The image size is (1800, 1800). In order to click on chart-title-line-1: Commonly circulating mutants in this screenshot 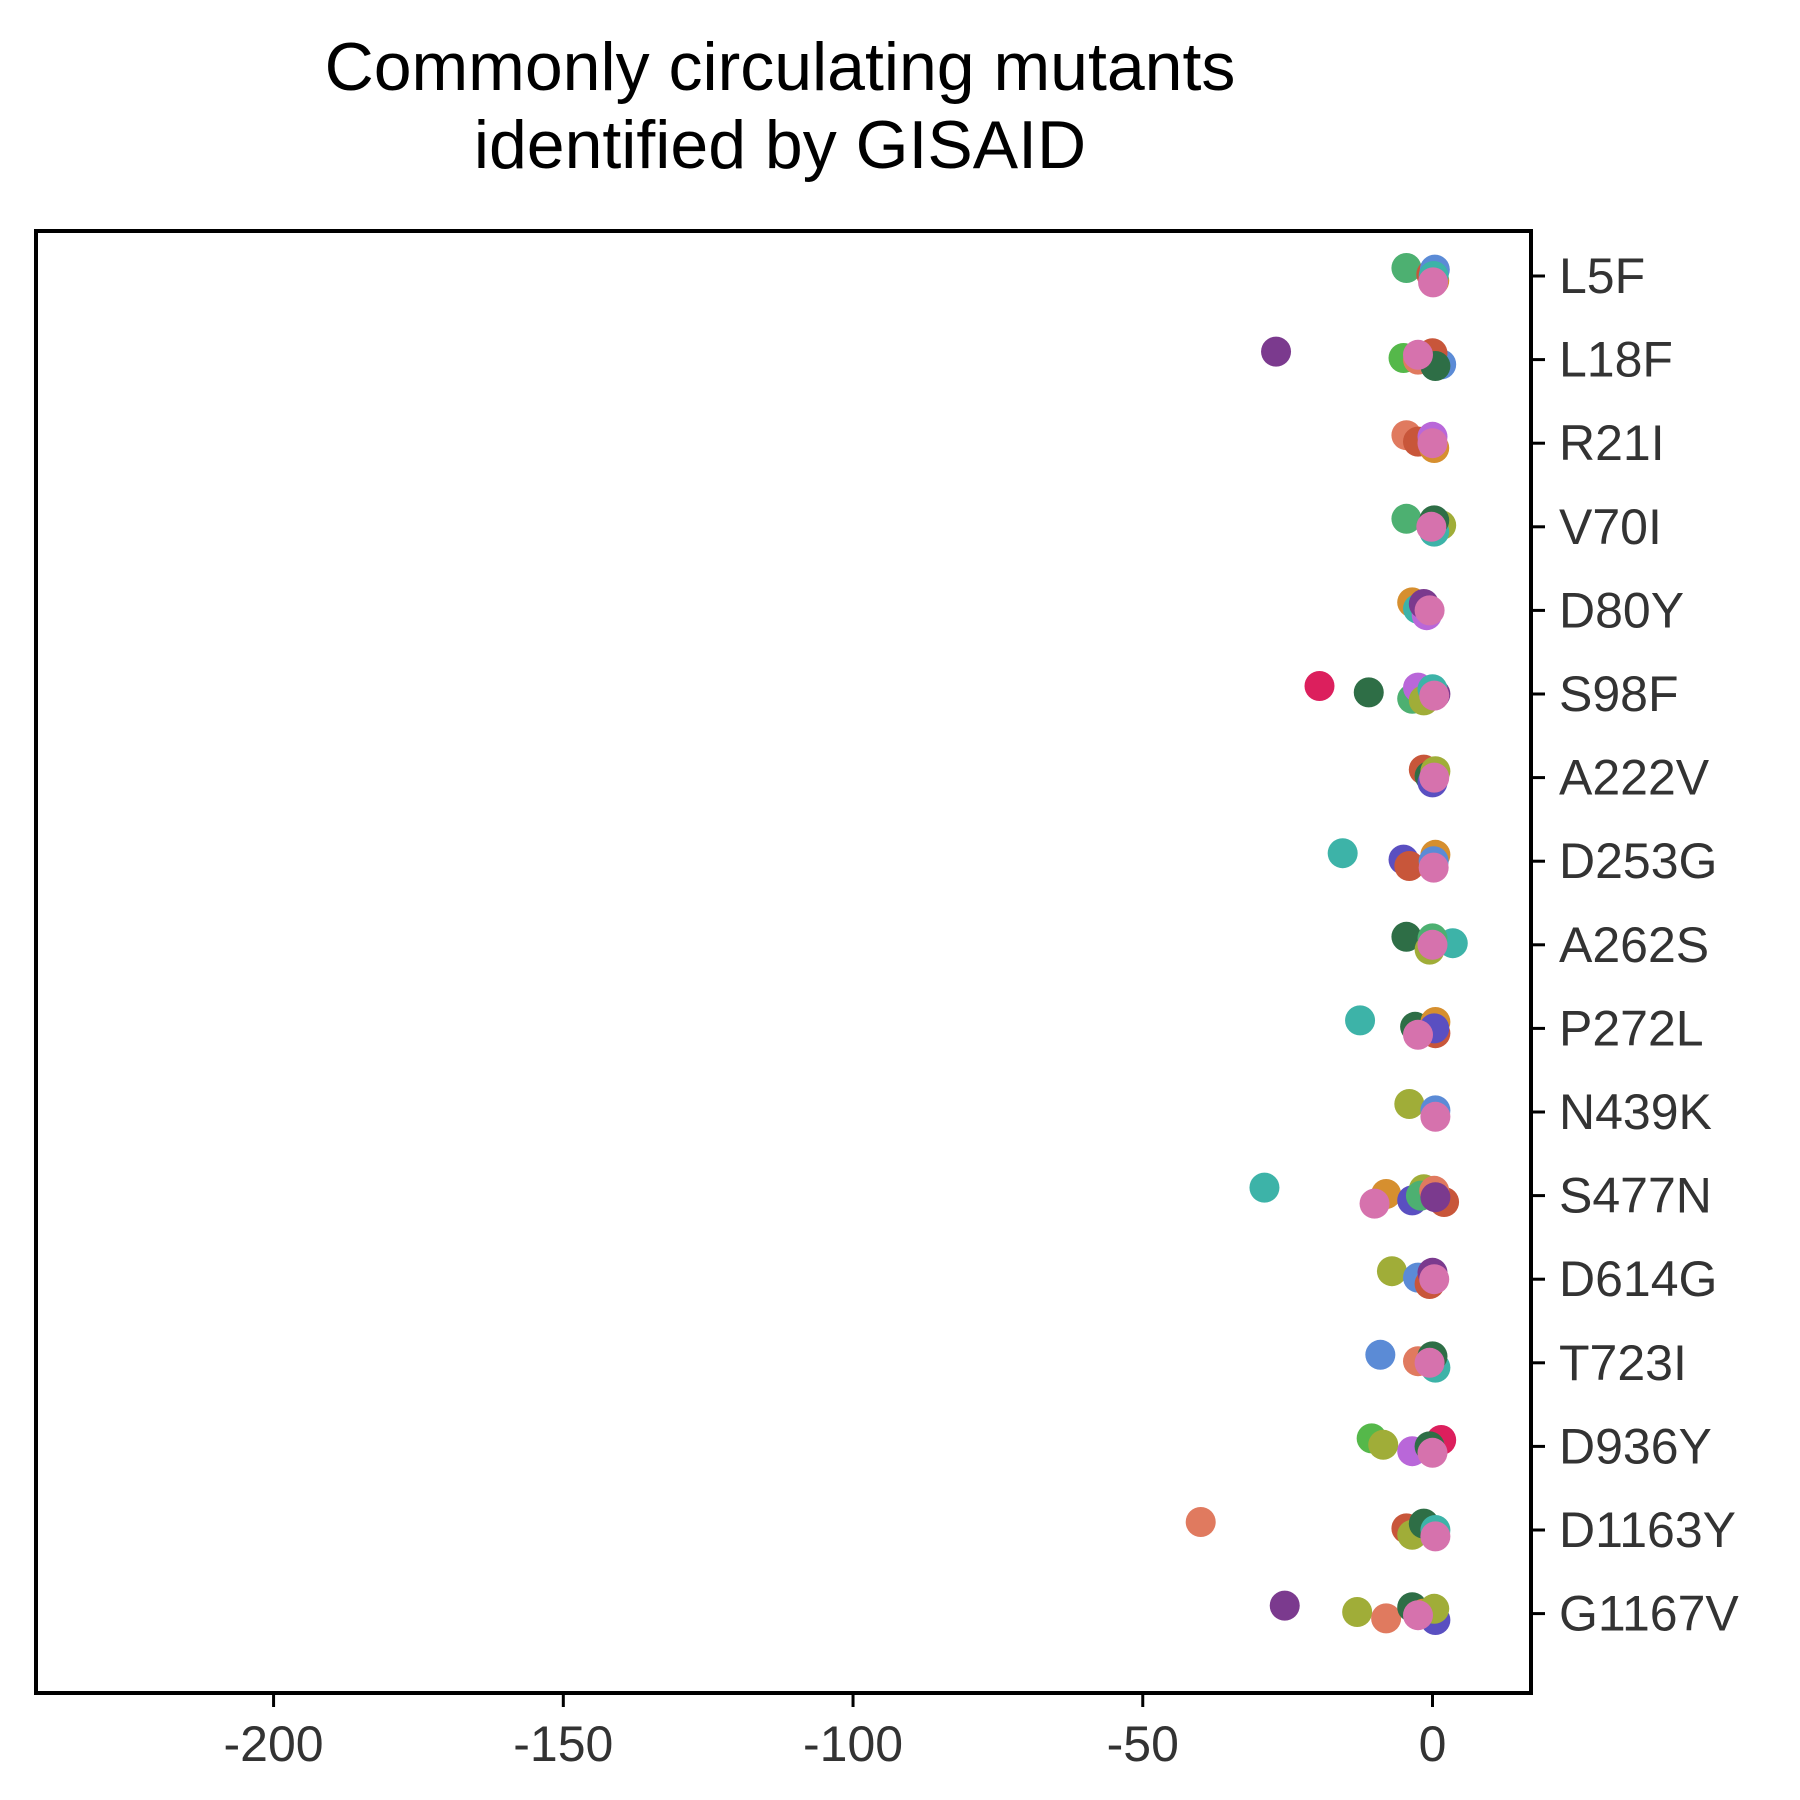, I will do `click(780, 67)`.